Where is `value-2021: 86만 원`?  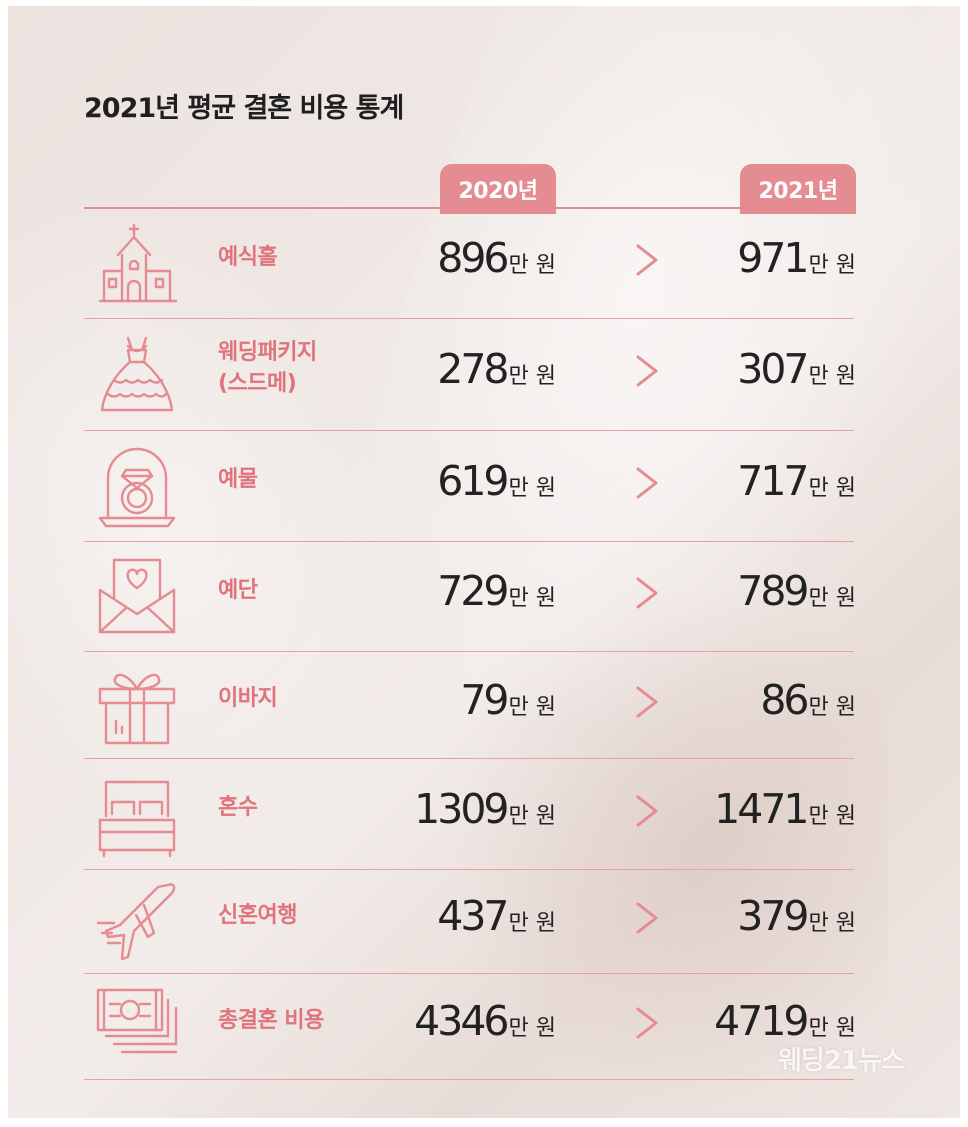 value-2021: 86만 원 is located at coordinates (736, 700).